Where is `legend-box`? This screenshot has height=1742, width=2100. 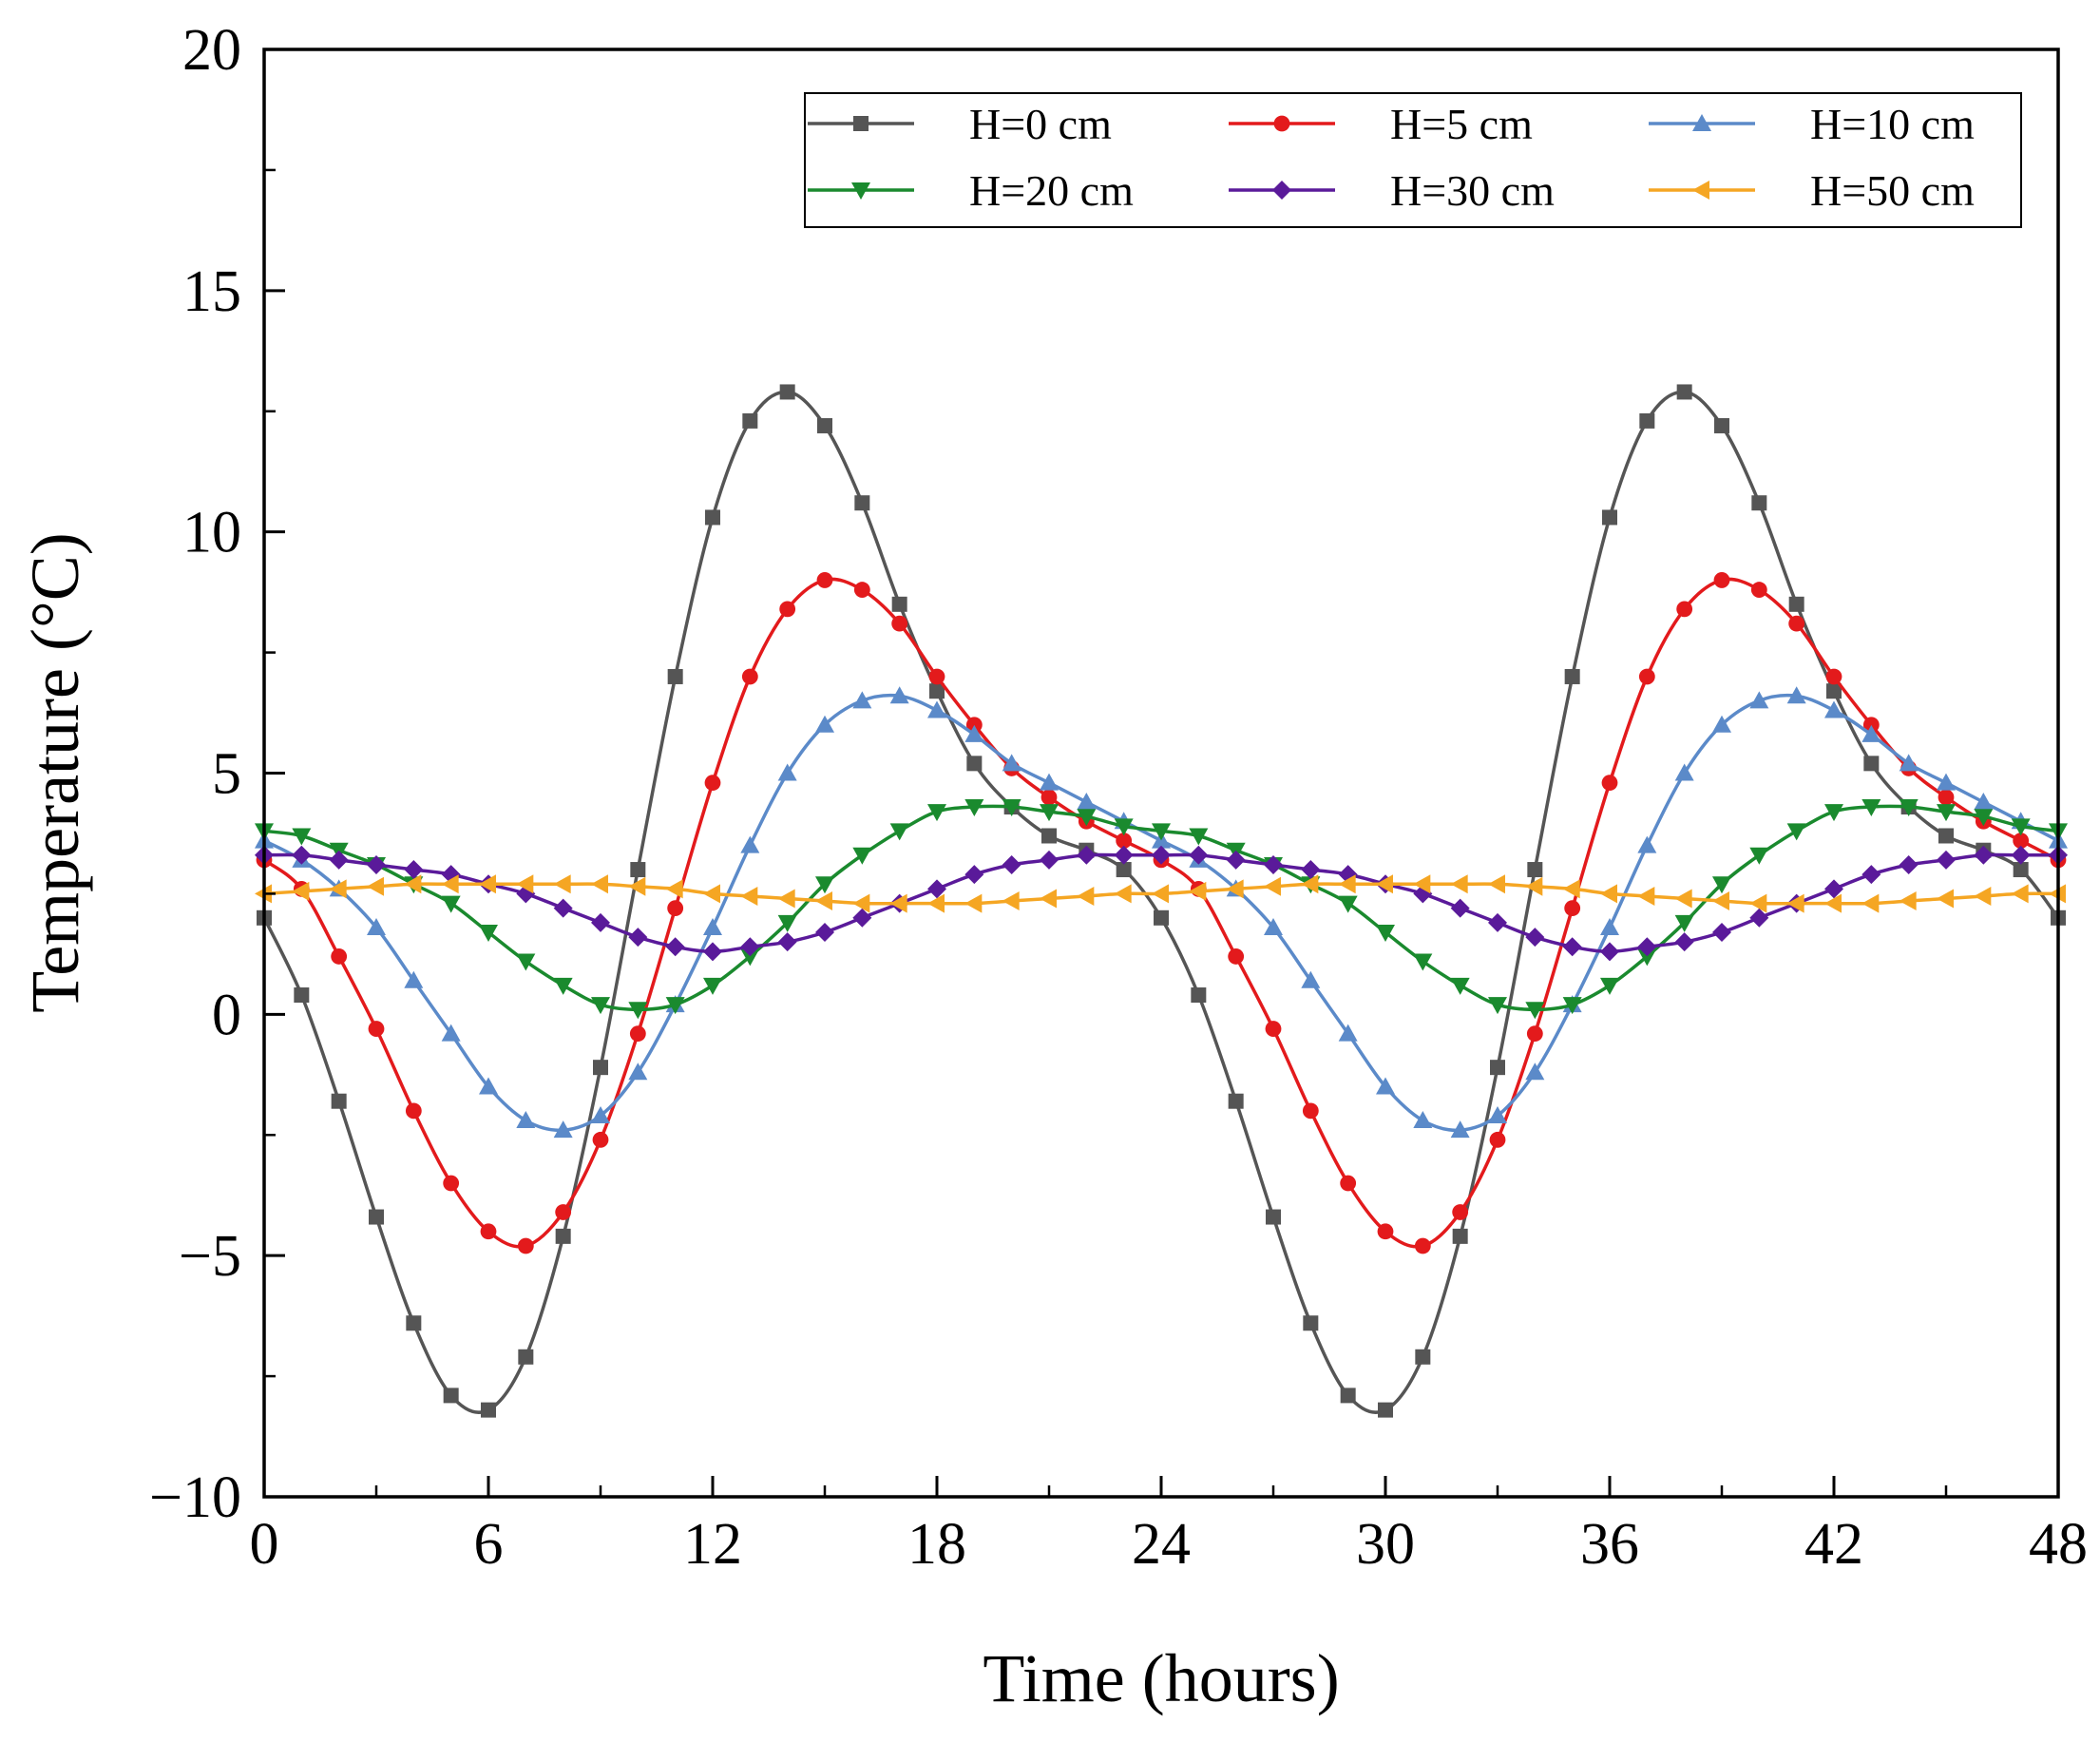
legend-box is located at coordinates (1413, 160).